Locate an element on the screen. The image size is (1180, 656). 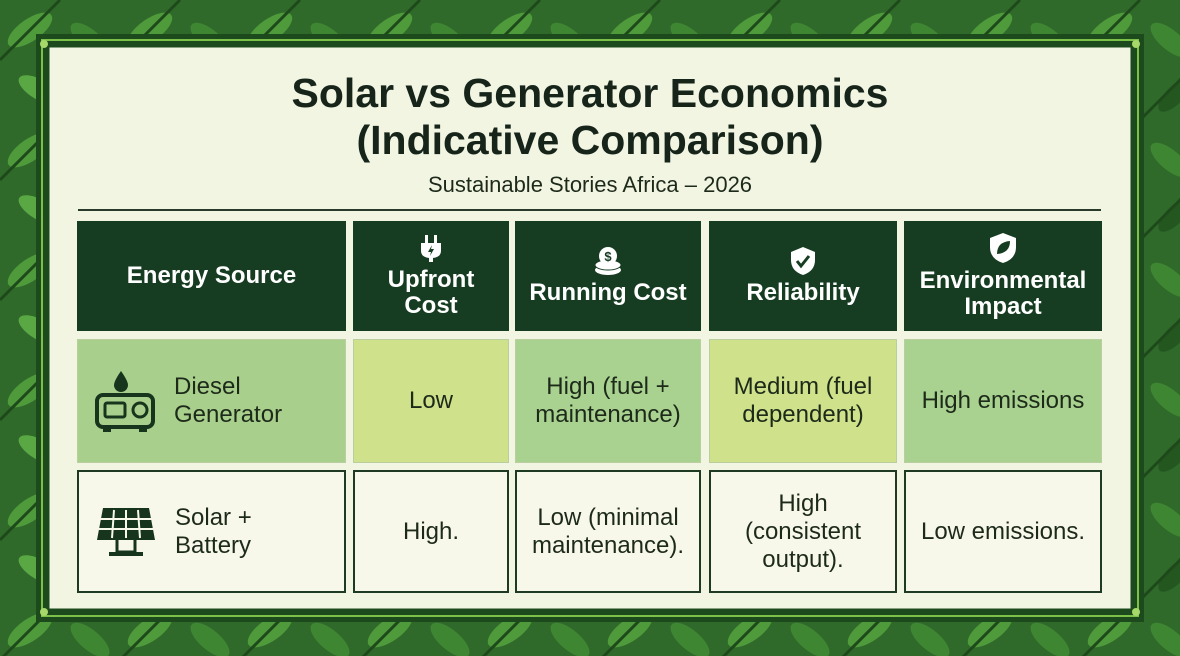
header-text: Energy Source is located at coordinates (211, 275).